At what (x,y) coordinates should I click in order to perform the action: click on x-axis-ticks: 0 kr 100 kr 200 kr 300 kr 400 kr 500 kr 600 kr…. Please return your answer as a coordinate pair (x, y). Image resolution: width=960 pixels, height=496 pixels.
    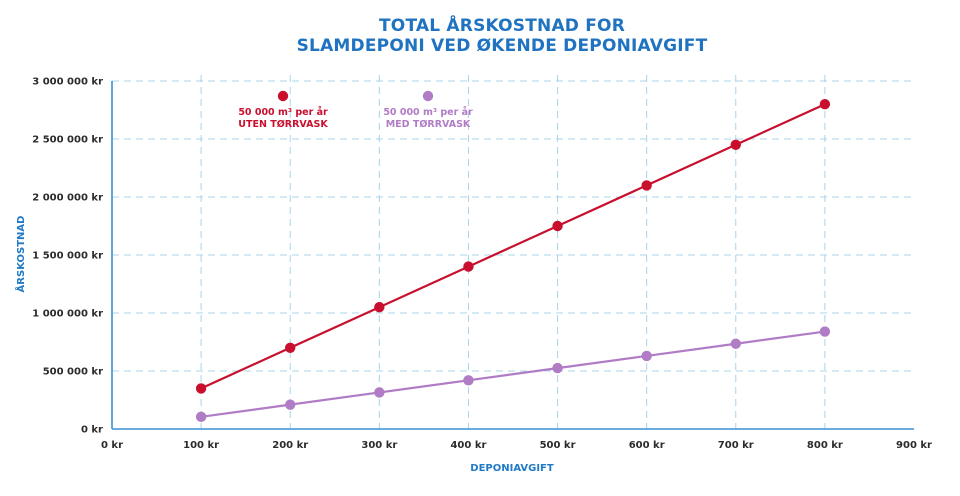
    Looking at the image, I should click on (516, 445).